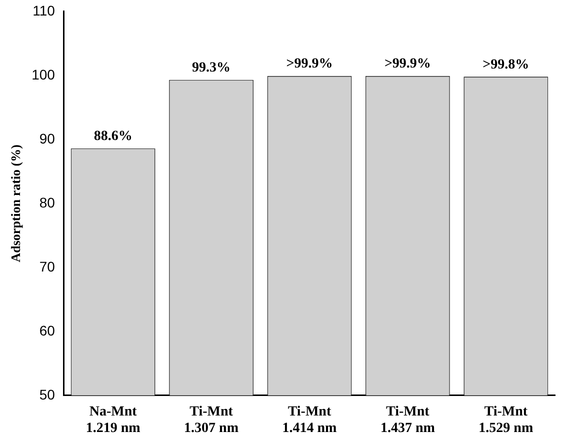 The image size is (580, 445). I want to click on data-label: 99.3%, so click(211, 68).